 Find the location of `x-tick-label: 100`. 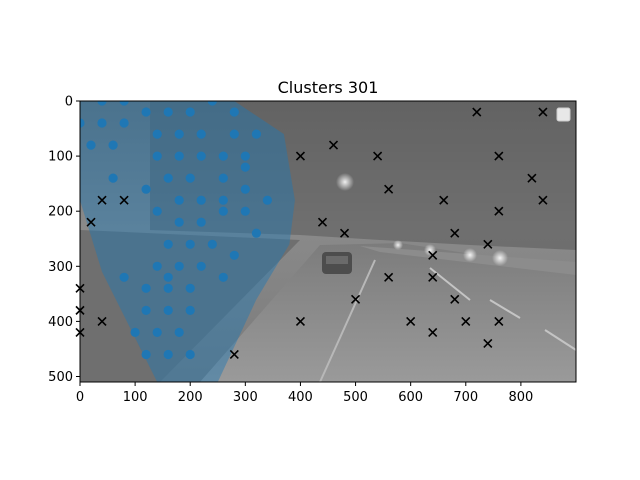

x-tick-label: 100 is located at coordinates (135, 397).